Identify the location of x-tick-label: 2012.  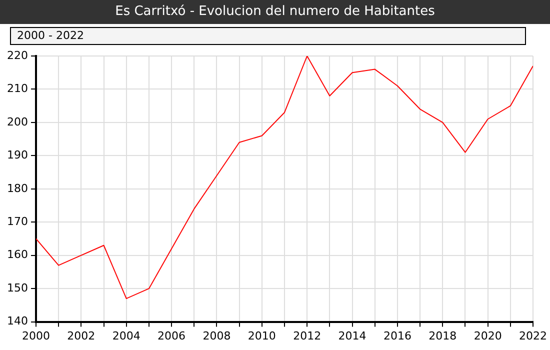
(307, 335).